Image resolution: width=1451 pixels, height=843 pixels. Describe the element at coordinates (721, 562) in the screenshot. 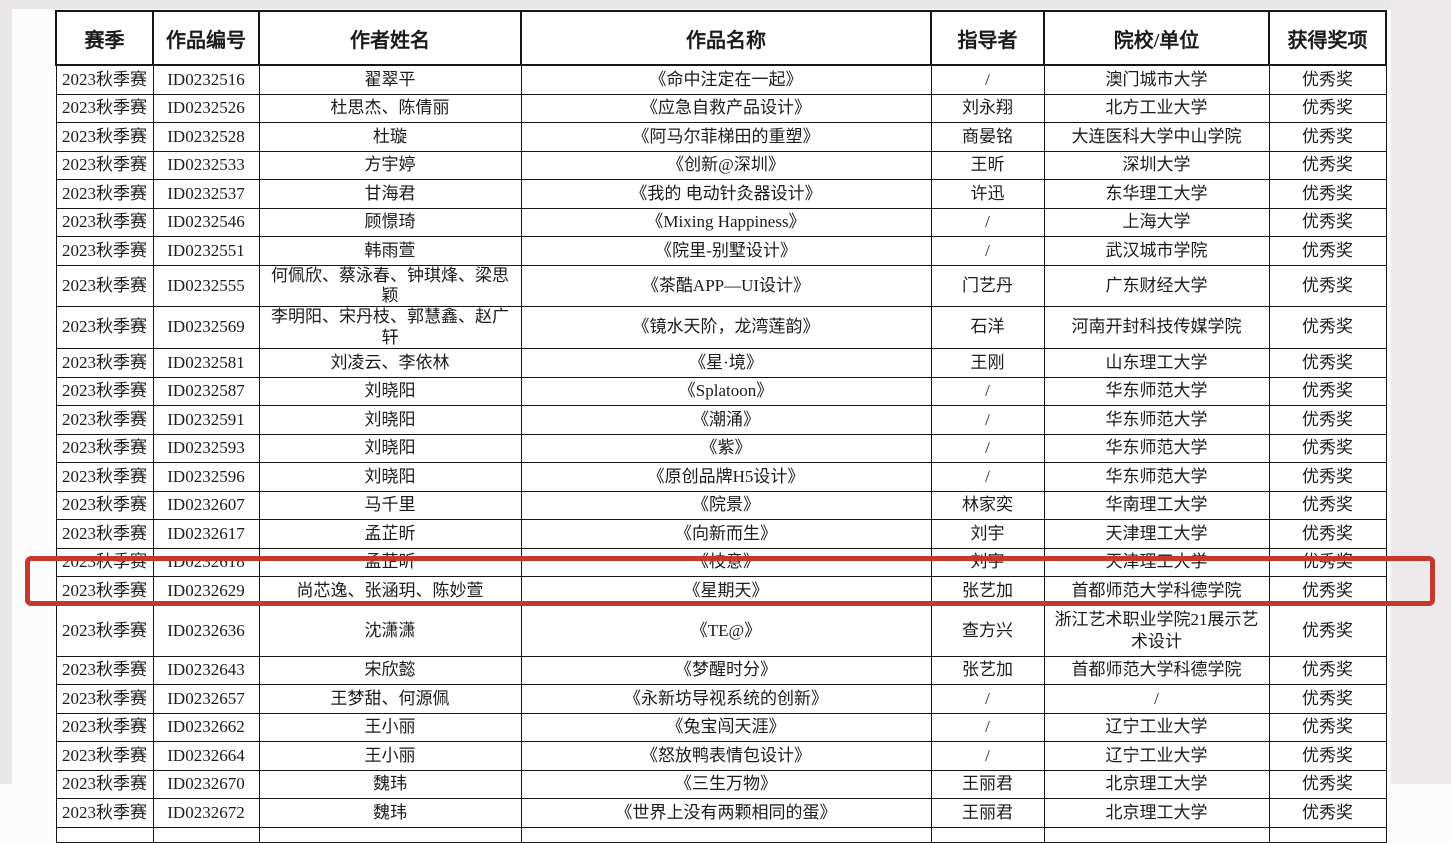

I see `table-row: 2023秋季赛 ID0232618 孟芷昕 《枝意》 刘宇 天津理工大学 优秀奖` at that location.